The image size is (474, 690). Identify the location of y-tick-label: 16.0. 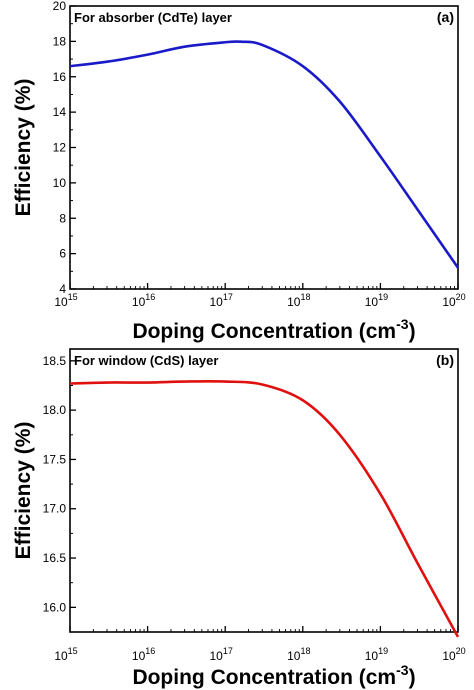
(55, 607).